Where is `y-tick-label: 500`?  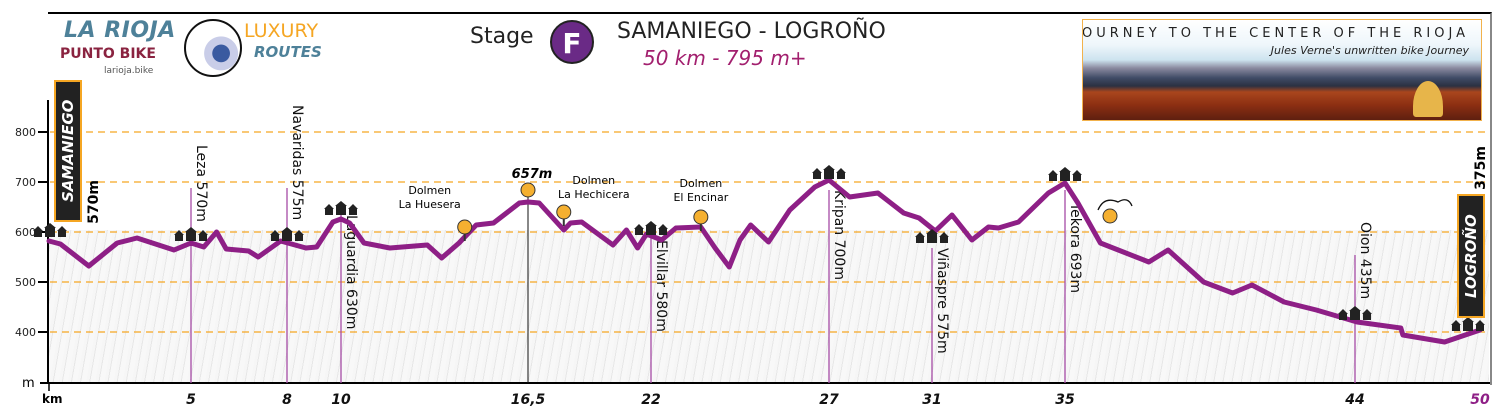
y-tick-label: 500 is located at coordinates (25, 282).